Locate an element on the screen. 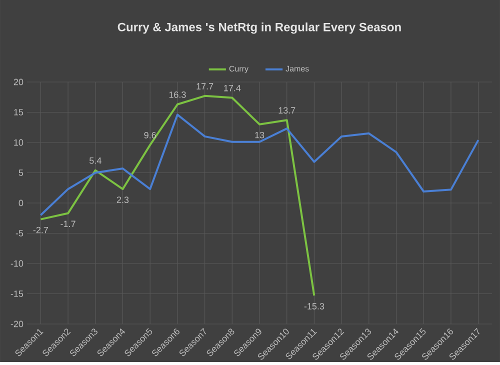 This screenshot has width=500, height=365. data-label: 17.7 is located at coordinates (205, 86).